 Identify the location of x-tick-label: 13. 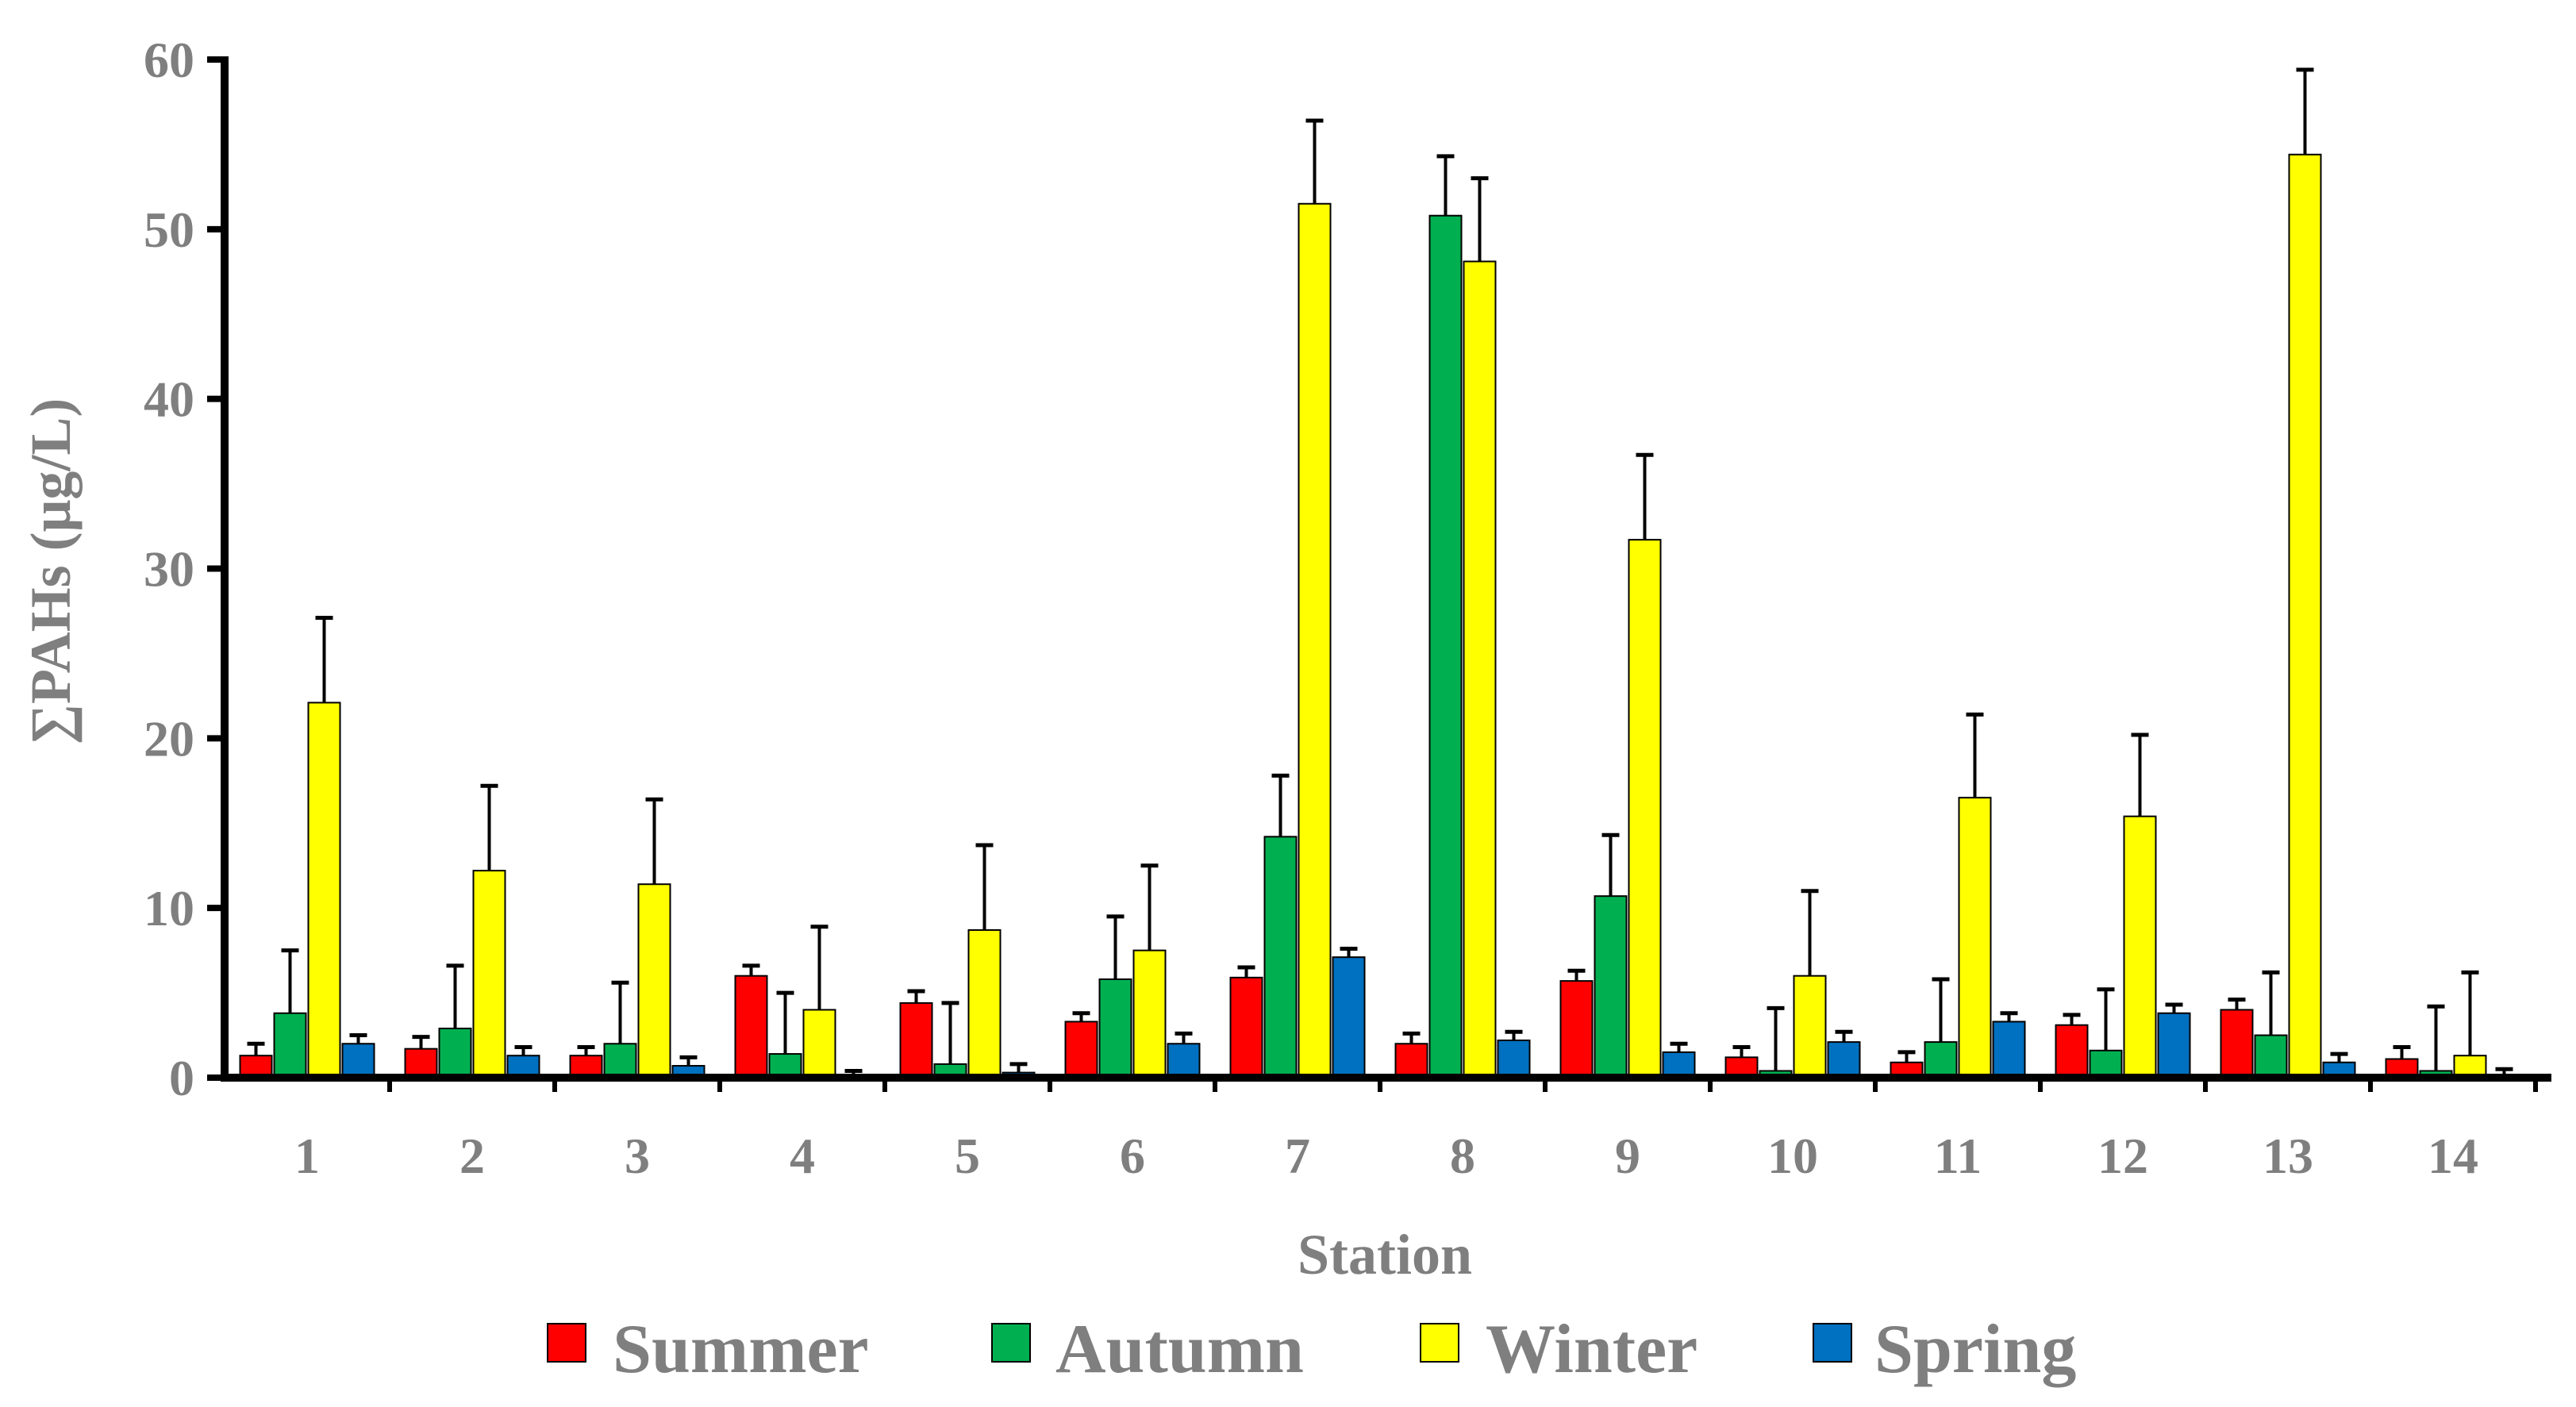
(2288, 1156).